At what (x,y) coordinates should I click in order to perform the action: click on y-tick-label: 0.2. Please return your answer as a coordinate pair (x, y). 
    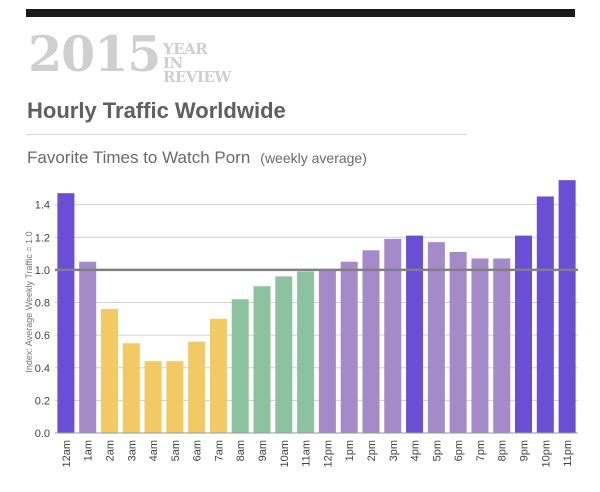
    Looking at the image, I should click on (42, 401).